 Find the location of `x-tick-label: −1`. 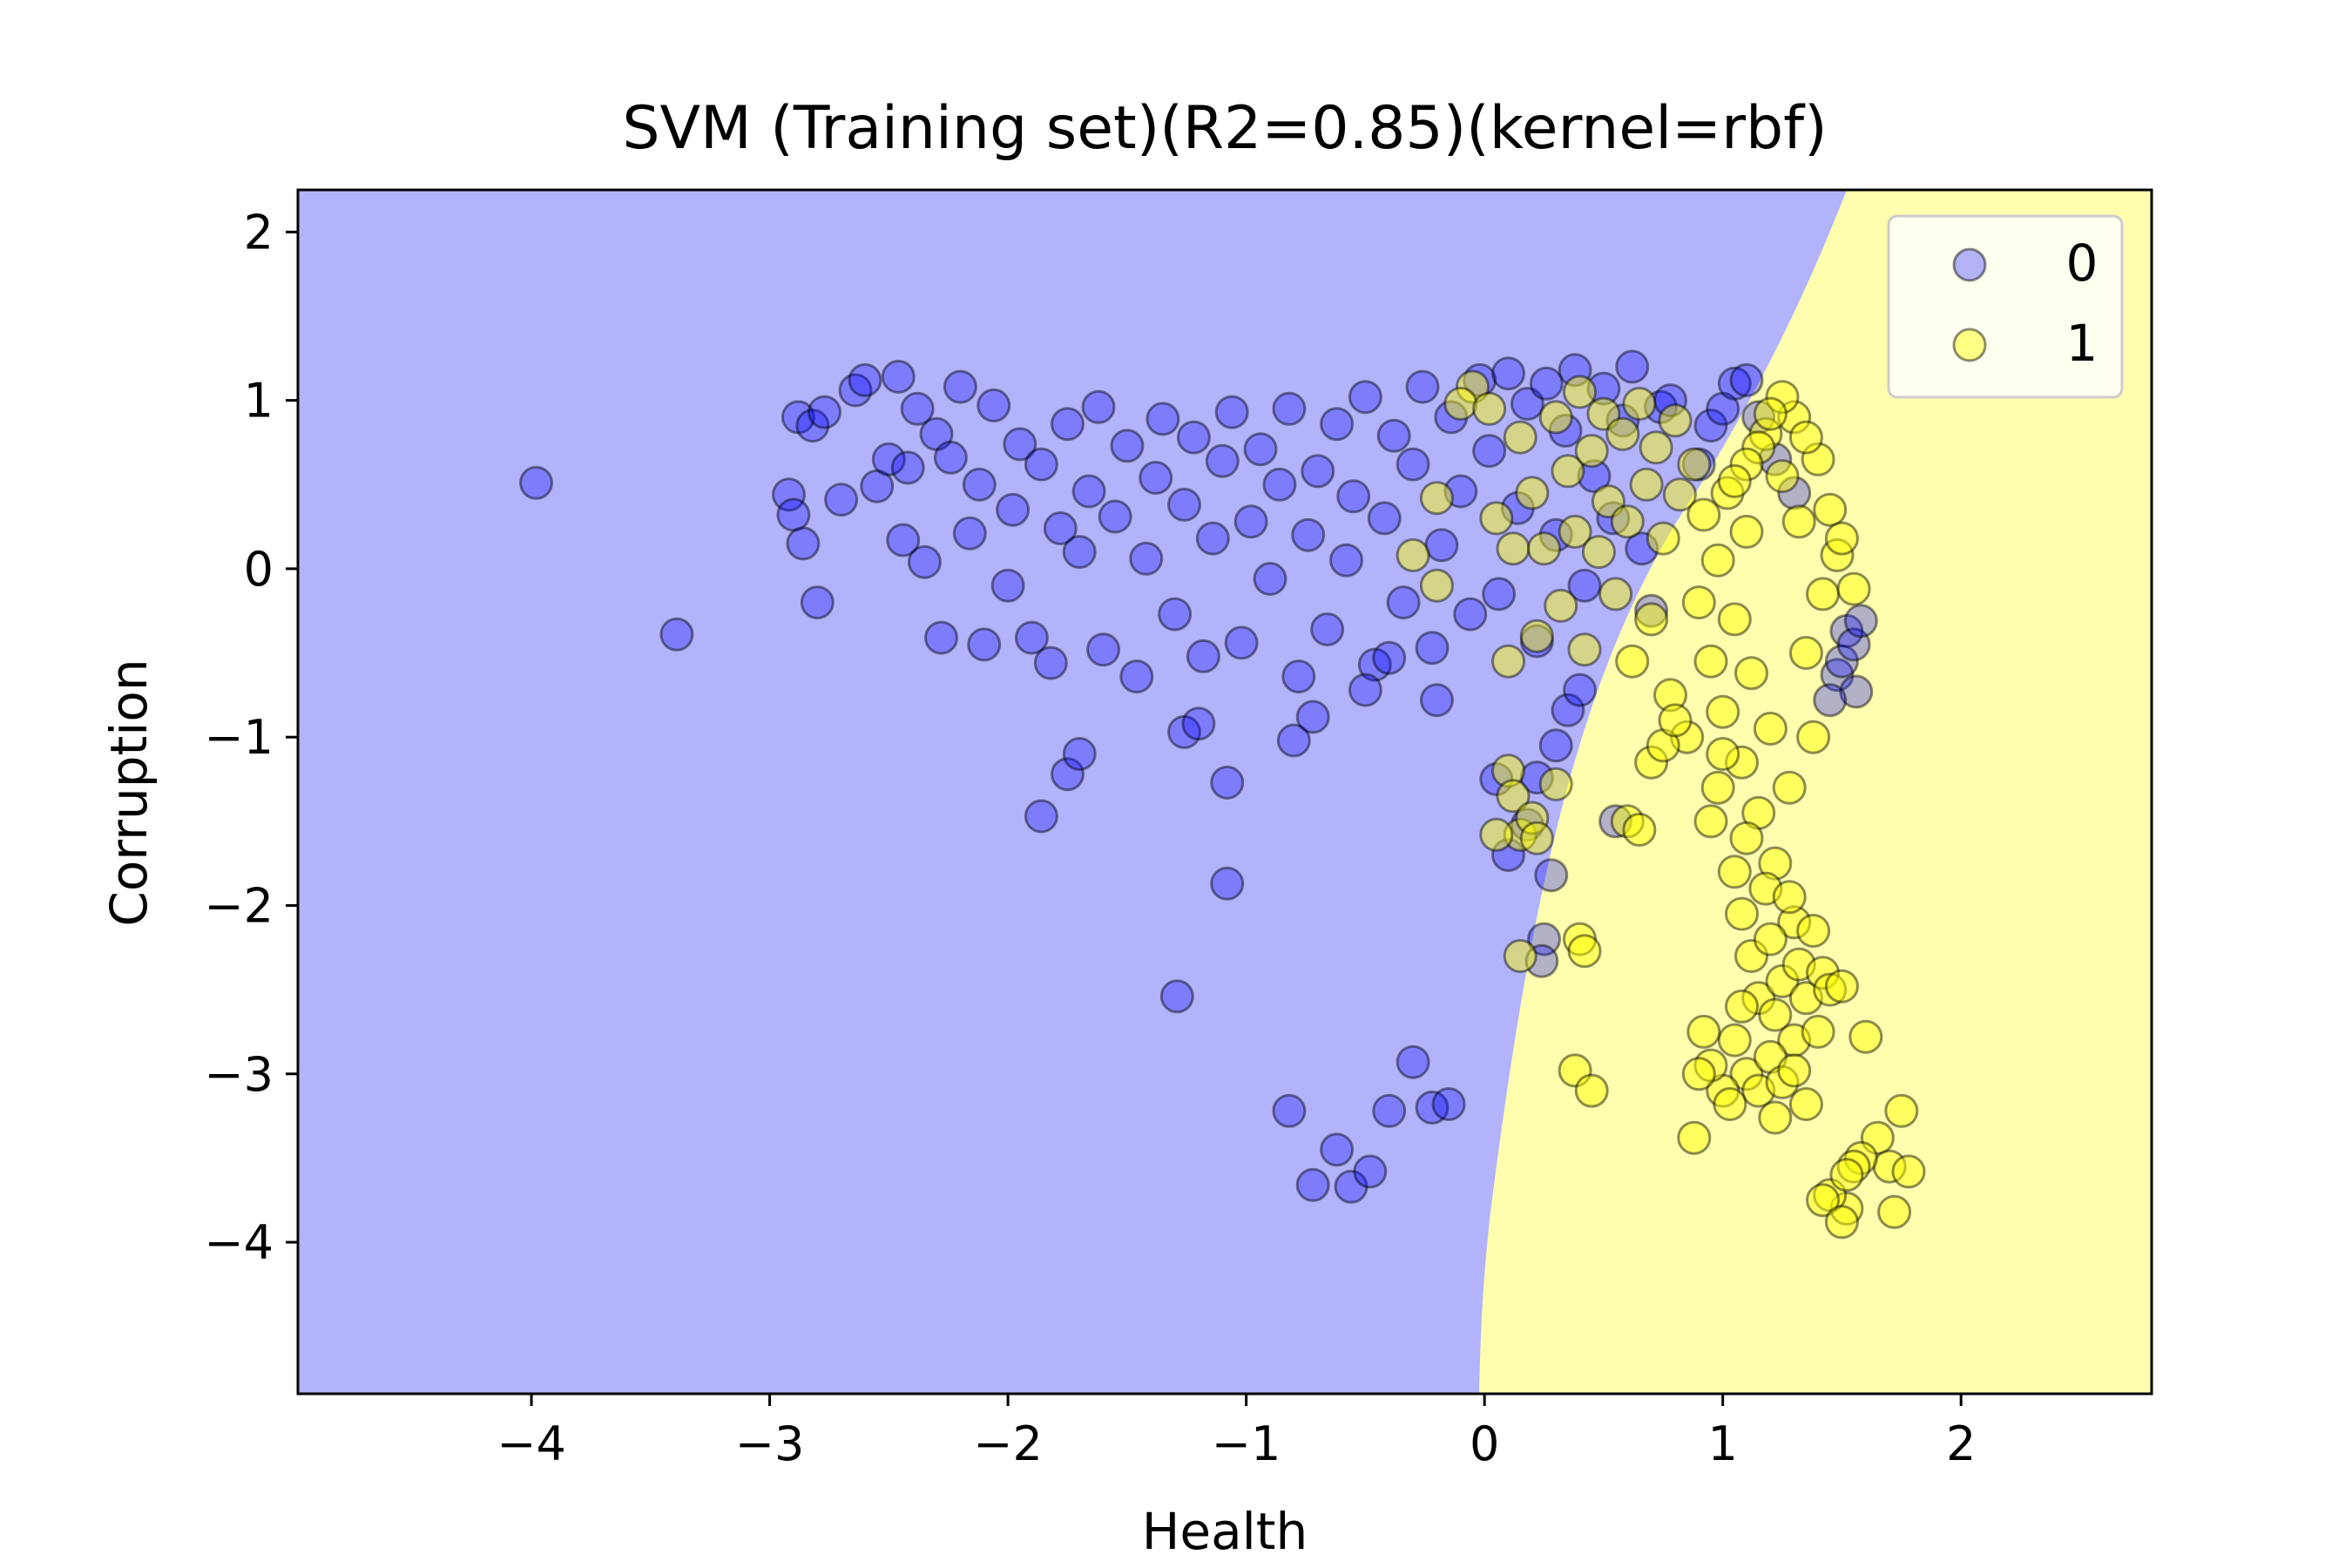

x-tick-label: −1 is located at coordinates (1246, 1443).